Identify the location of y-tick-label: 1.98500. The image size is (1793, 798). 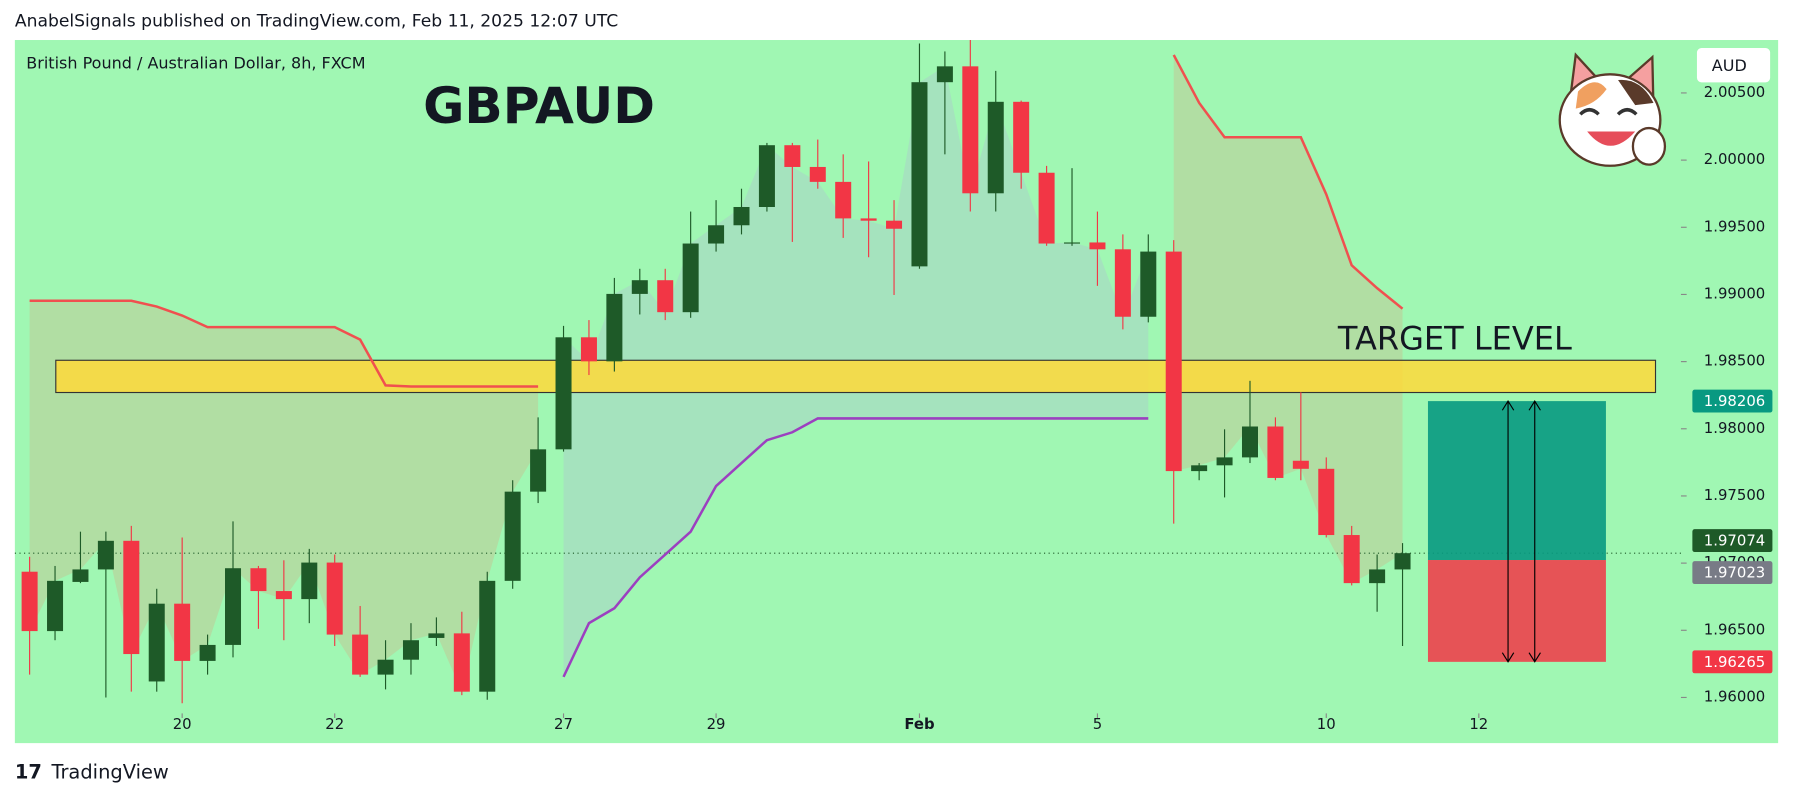
(1734, 361).